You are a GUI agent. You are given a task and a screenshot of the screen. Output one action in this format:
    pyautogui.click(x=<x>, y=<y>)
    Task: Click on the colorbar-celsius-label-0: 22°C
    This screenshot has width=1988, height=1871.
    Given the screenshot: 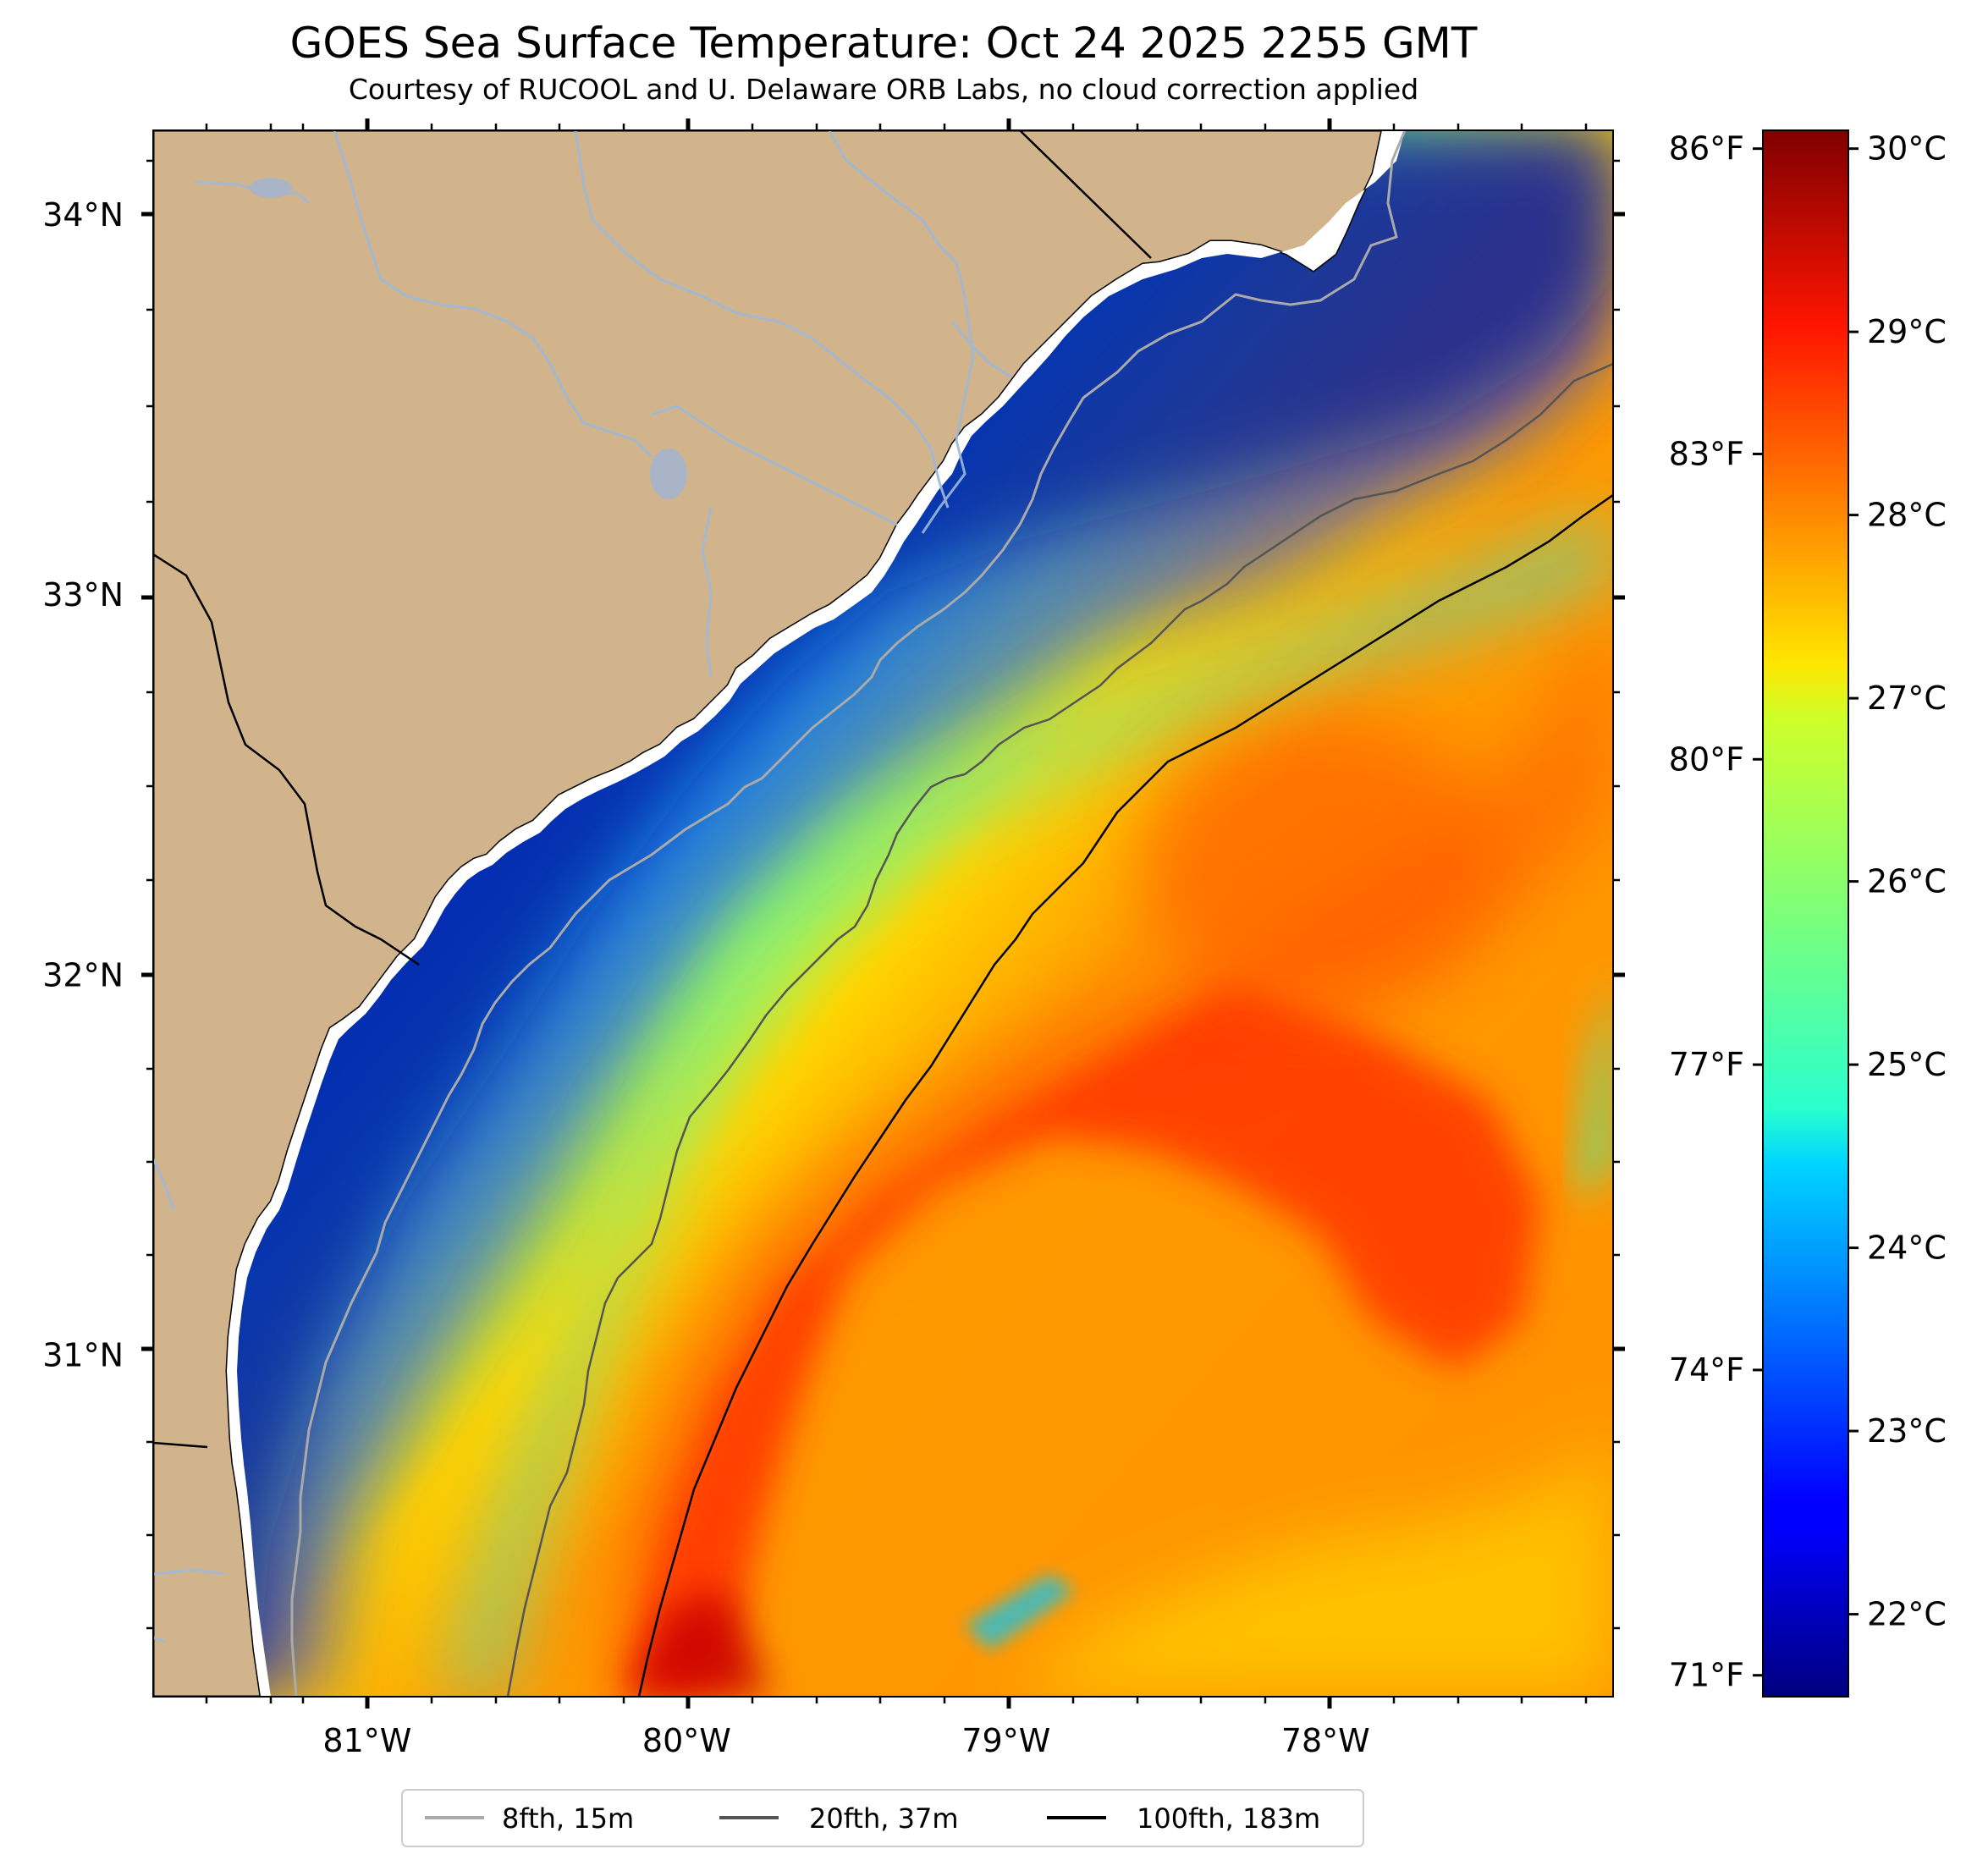 What is the action you would take?
    pyautogui.click(x=1907, y=1615)
    